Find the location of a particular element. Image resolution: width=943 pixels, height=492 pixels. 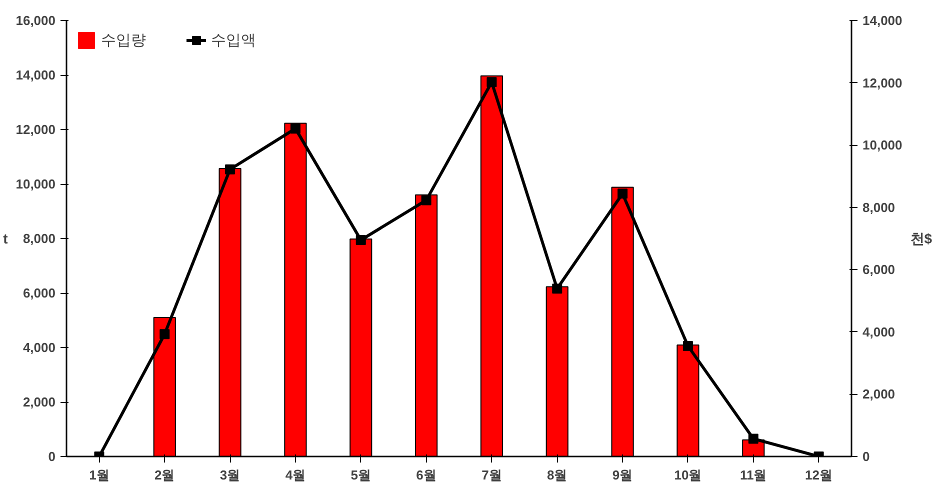

x-tick-label: 8월 is located at coordinates (557, 475).